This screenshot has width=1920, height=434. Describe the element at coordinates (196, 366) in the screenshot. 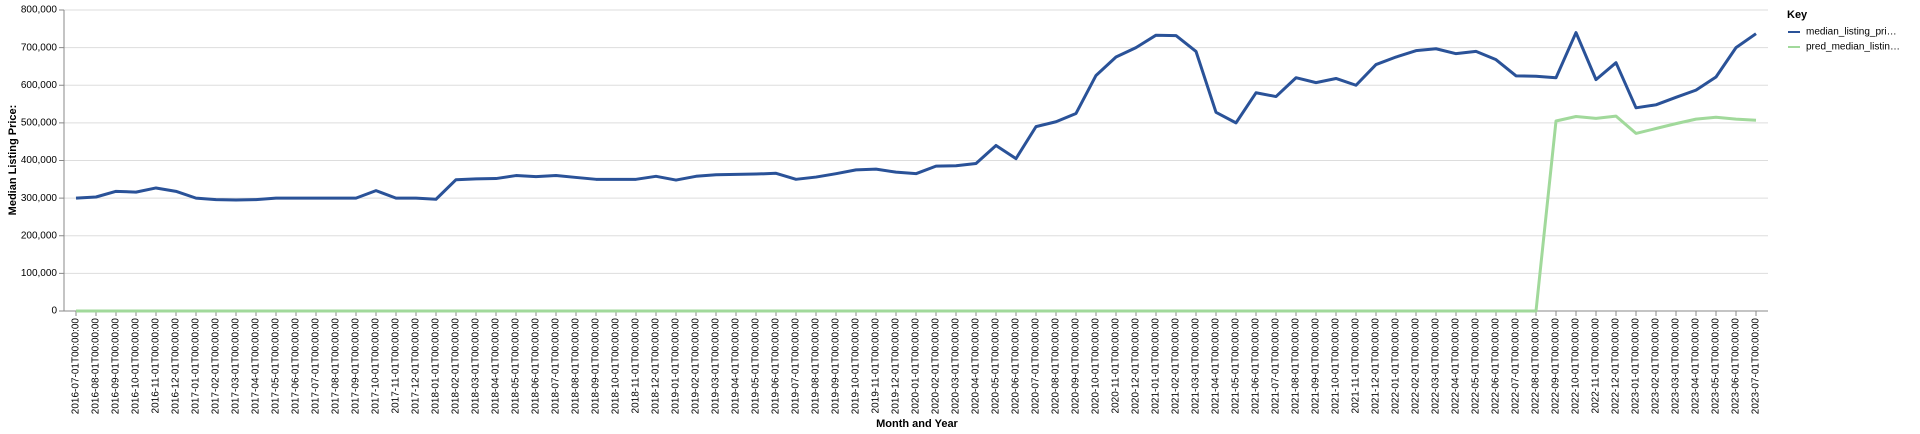

I see `x-tick-label: 2017-01-01T00:00:00` at that location.